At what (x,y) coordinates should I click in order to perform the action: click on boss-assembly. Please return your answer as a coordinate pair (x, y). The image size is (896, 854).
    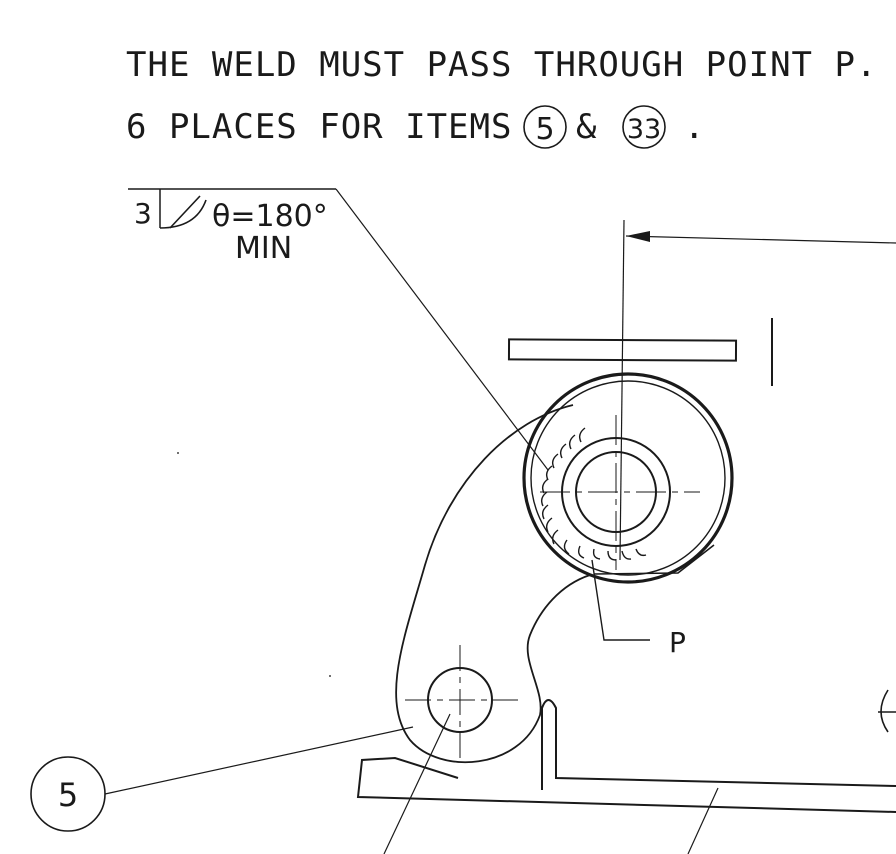
    Looking at the image, I should click on (628, 478).